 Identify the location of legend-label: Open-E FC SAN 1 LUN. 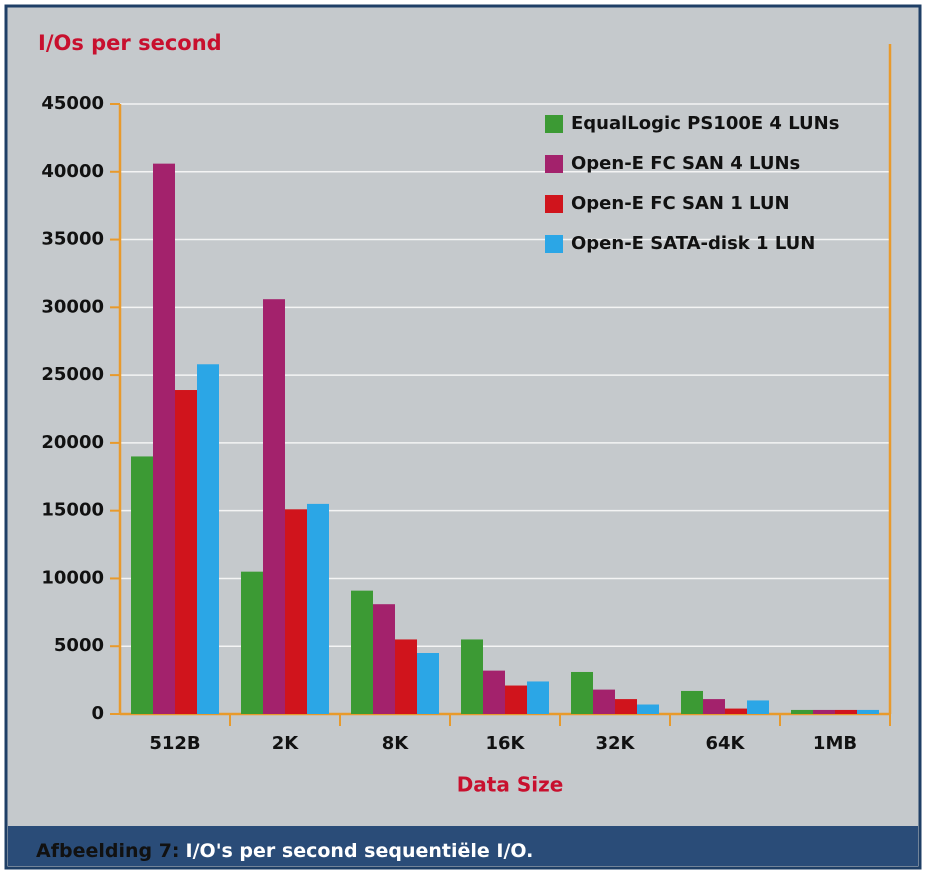
(680, 203).